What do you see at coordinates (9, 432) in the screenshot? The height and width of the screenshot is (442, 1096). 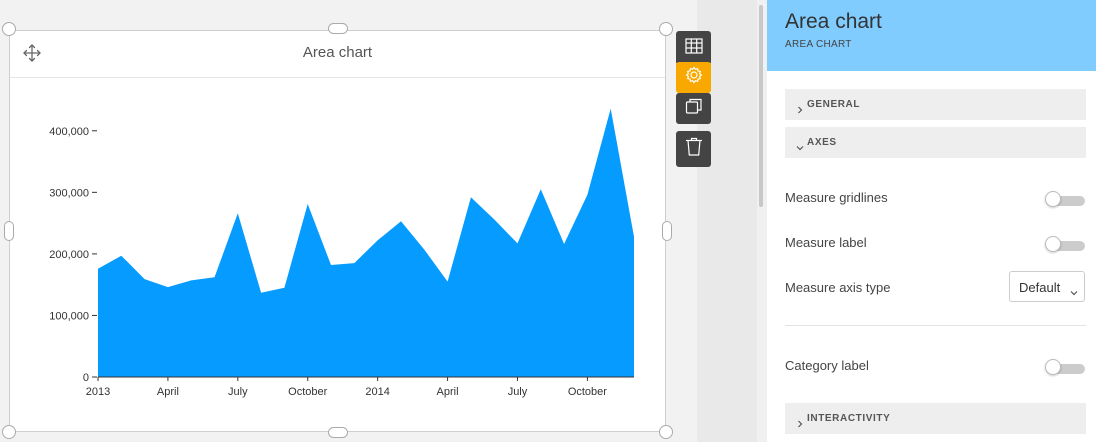 I see `resize-handle-bottom-left` at bounding box center [9, 432].